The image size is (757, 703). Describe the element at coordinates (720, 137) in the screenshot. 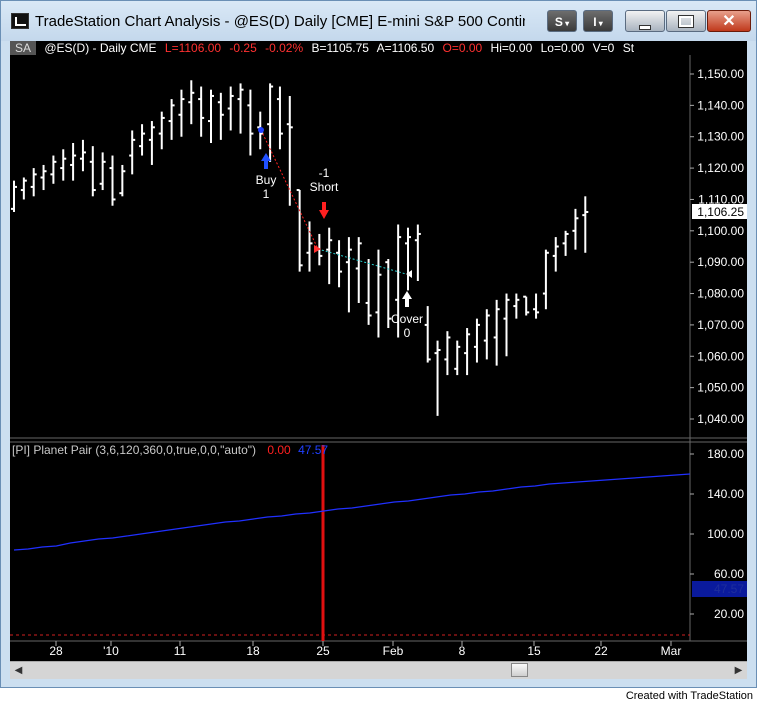

I see `price-tick-label: 1,130.00` at that location.